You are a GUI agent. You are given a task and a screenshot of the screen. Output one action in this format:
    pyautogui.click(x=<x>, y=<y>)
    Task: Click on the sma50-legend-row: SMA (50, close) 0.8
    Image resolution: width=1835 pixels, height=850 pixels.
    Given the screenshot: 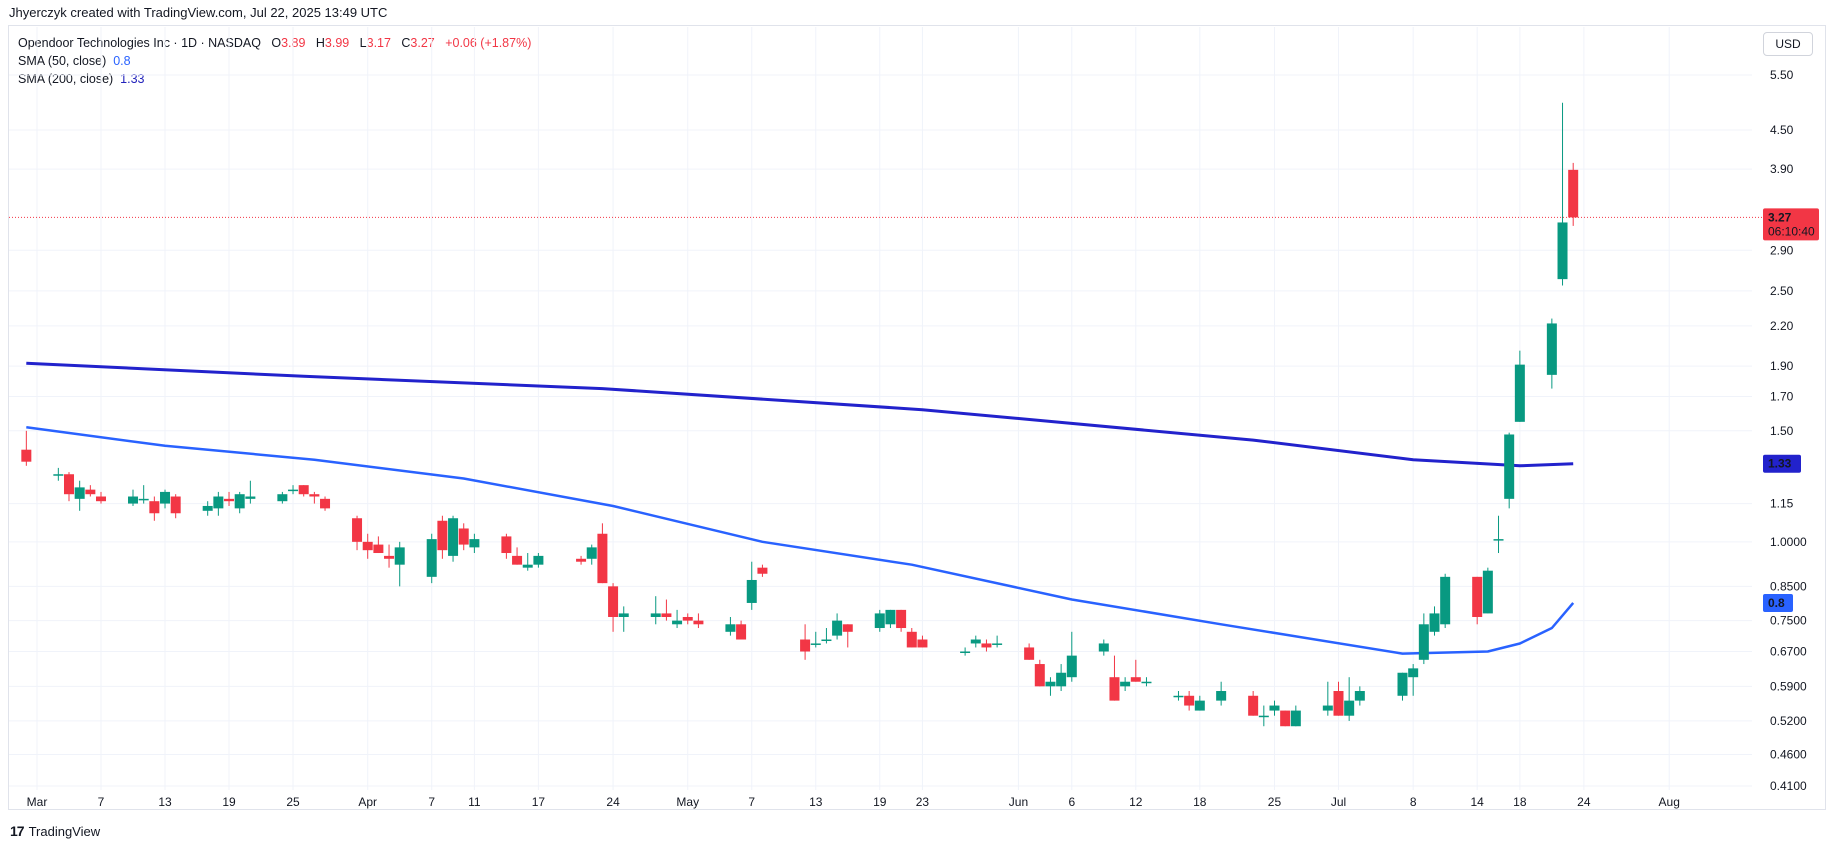 What is the action you would take?
    pyautogui.click(x=274, y=61)
    